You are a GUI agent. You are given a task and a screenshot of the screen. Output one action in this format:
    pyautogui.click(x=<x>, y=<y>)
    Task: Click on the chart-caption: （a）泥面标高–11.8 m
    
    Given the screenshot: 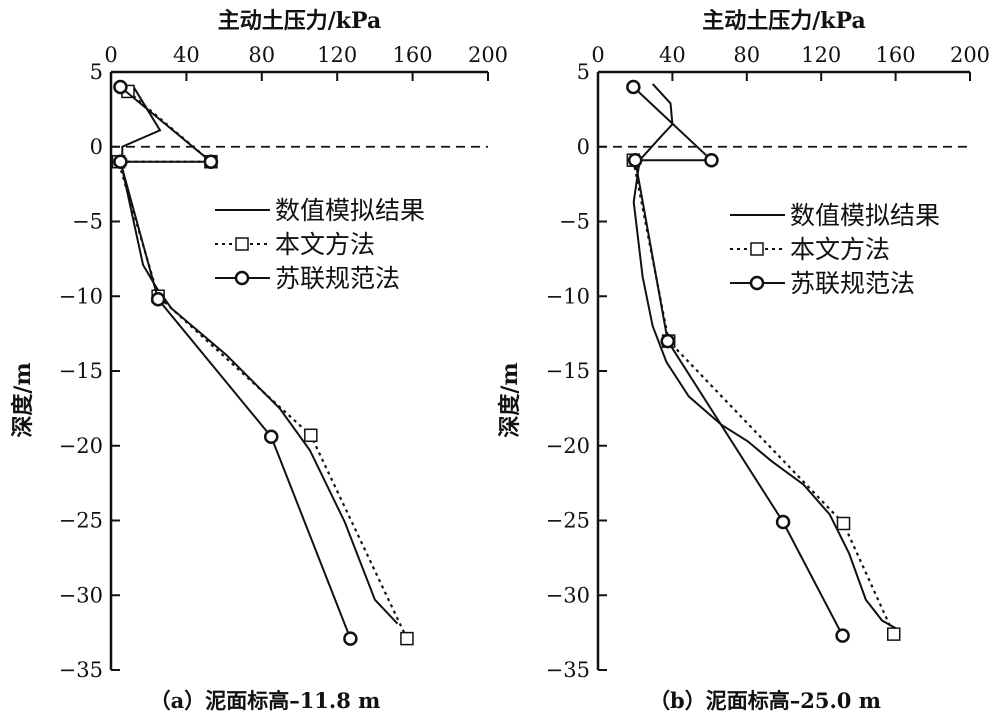 What is the action you would take?
    pyautogui.click(x=265, y=700)
    